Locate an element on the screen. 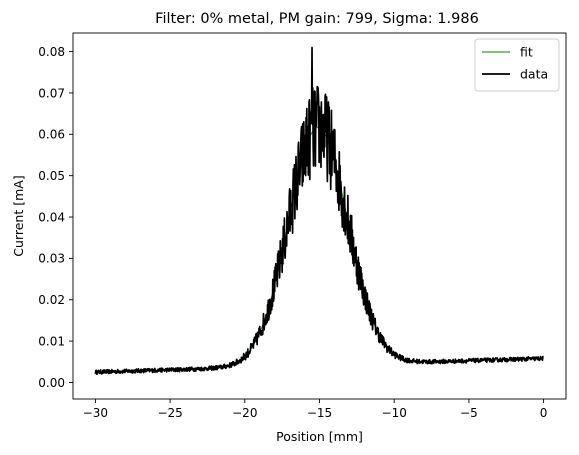  x-axis-ticks: −30 −25 −20 −15 −10 −5 0 is located at coordinates (315, 409).